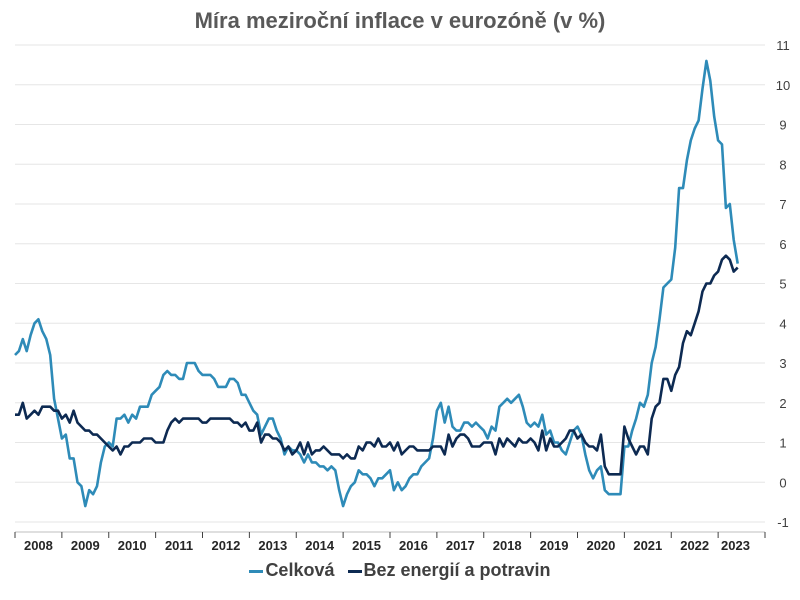 This screenshot has width=800, height=600. Describe the element at coordinates (413, 545) in the screenshot. I see `x-tick-label: 2016` at that location.